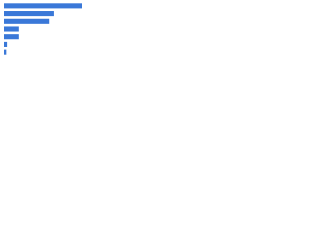  Describe the element at coordinates (43, 29) in the screenshot. I see `chart` at that location.